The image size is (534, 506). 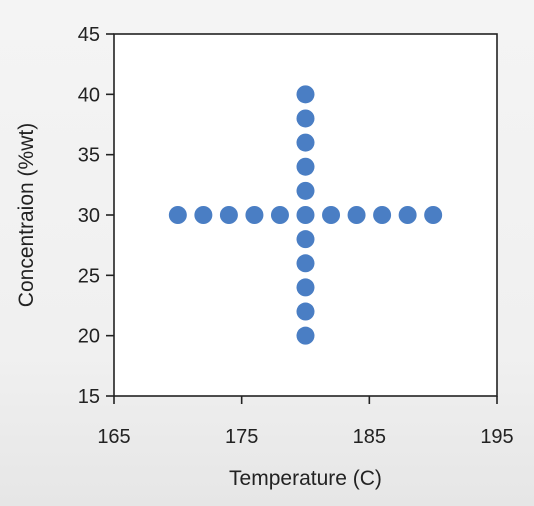 What do you see at coordinates (89, 156) in the screenshot?
I see `y-tick-label: 35` at bounding box center [89, 156].